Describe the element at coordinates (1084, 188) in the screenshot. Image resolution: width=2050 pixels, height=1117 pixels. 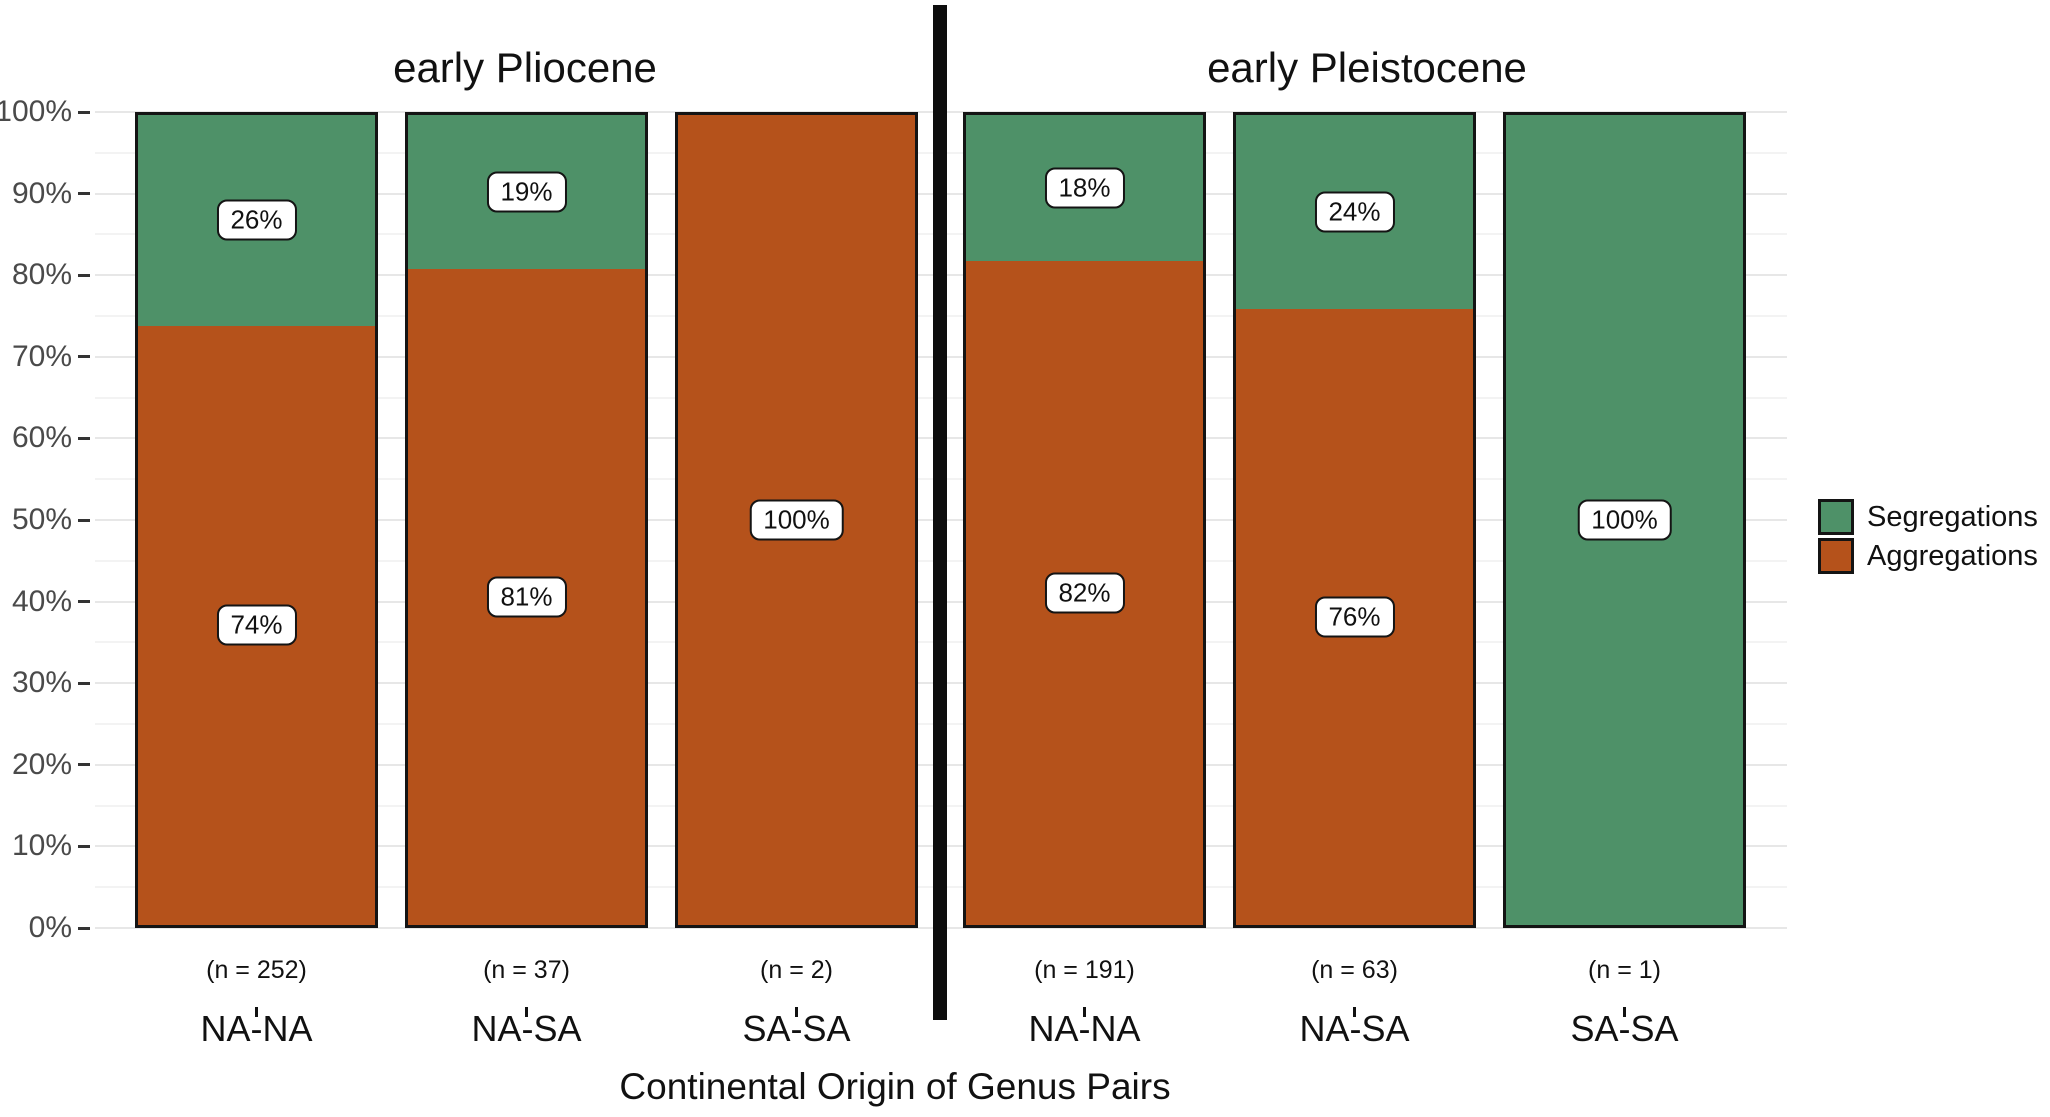
I see `segment-label: 18%` at that location.